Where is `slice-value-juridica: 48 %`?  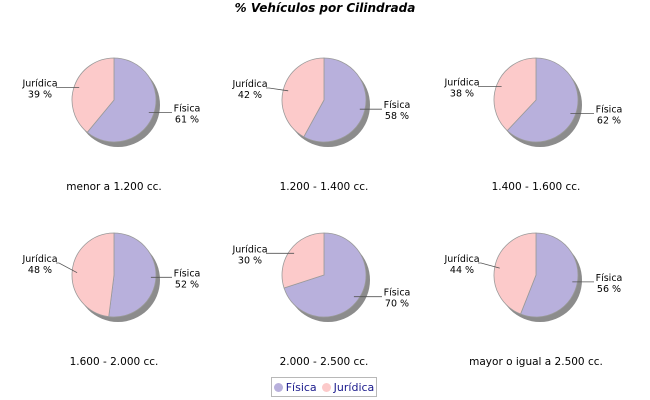
slice-value-juridica: 48 % is located at coordinates (40, 270).